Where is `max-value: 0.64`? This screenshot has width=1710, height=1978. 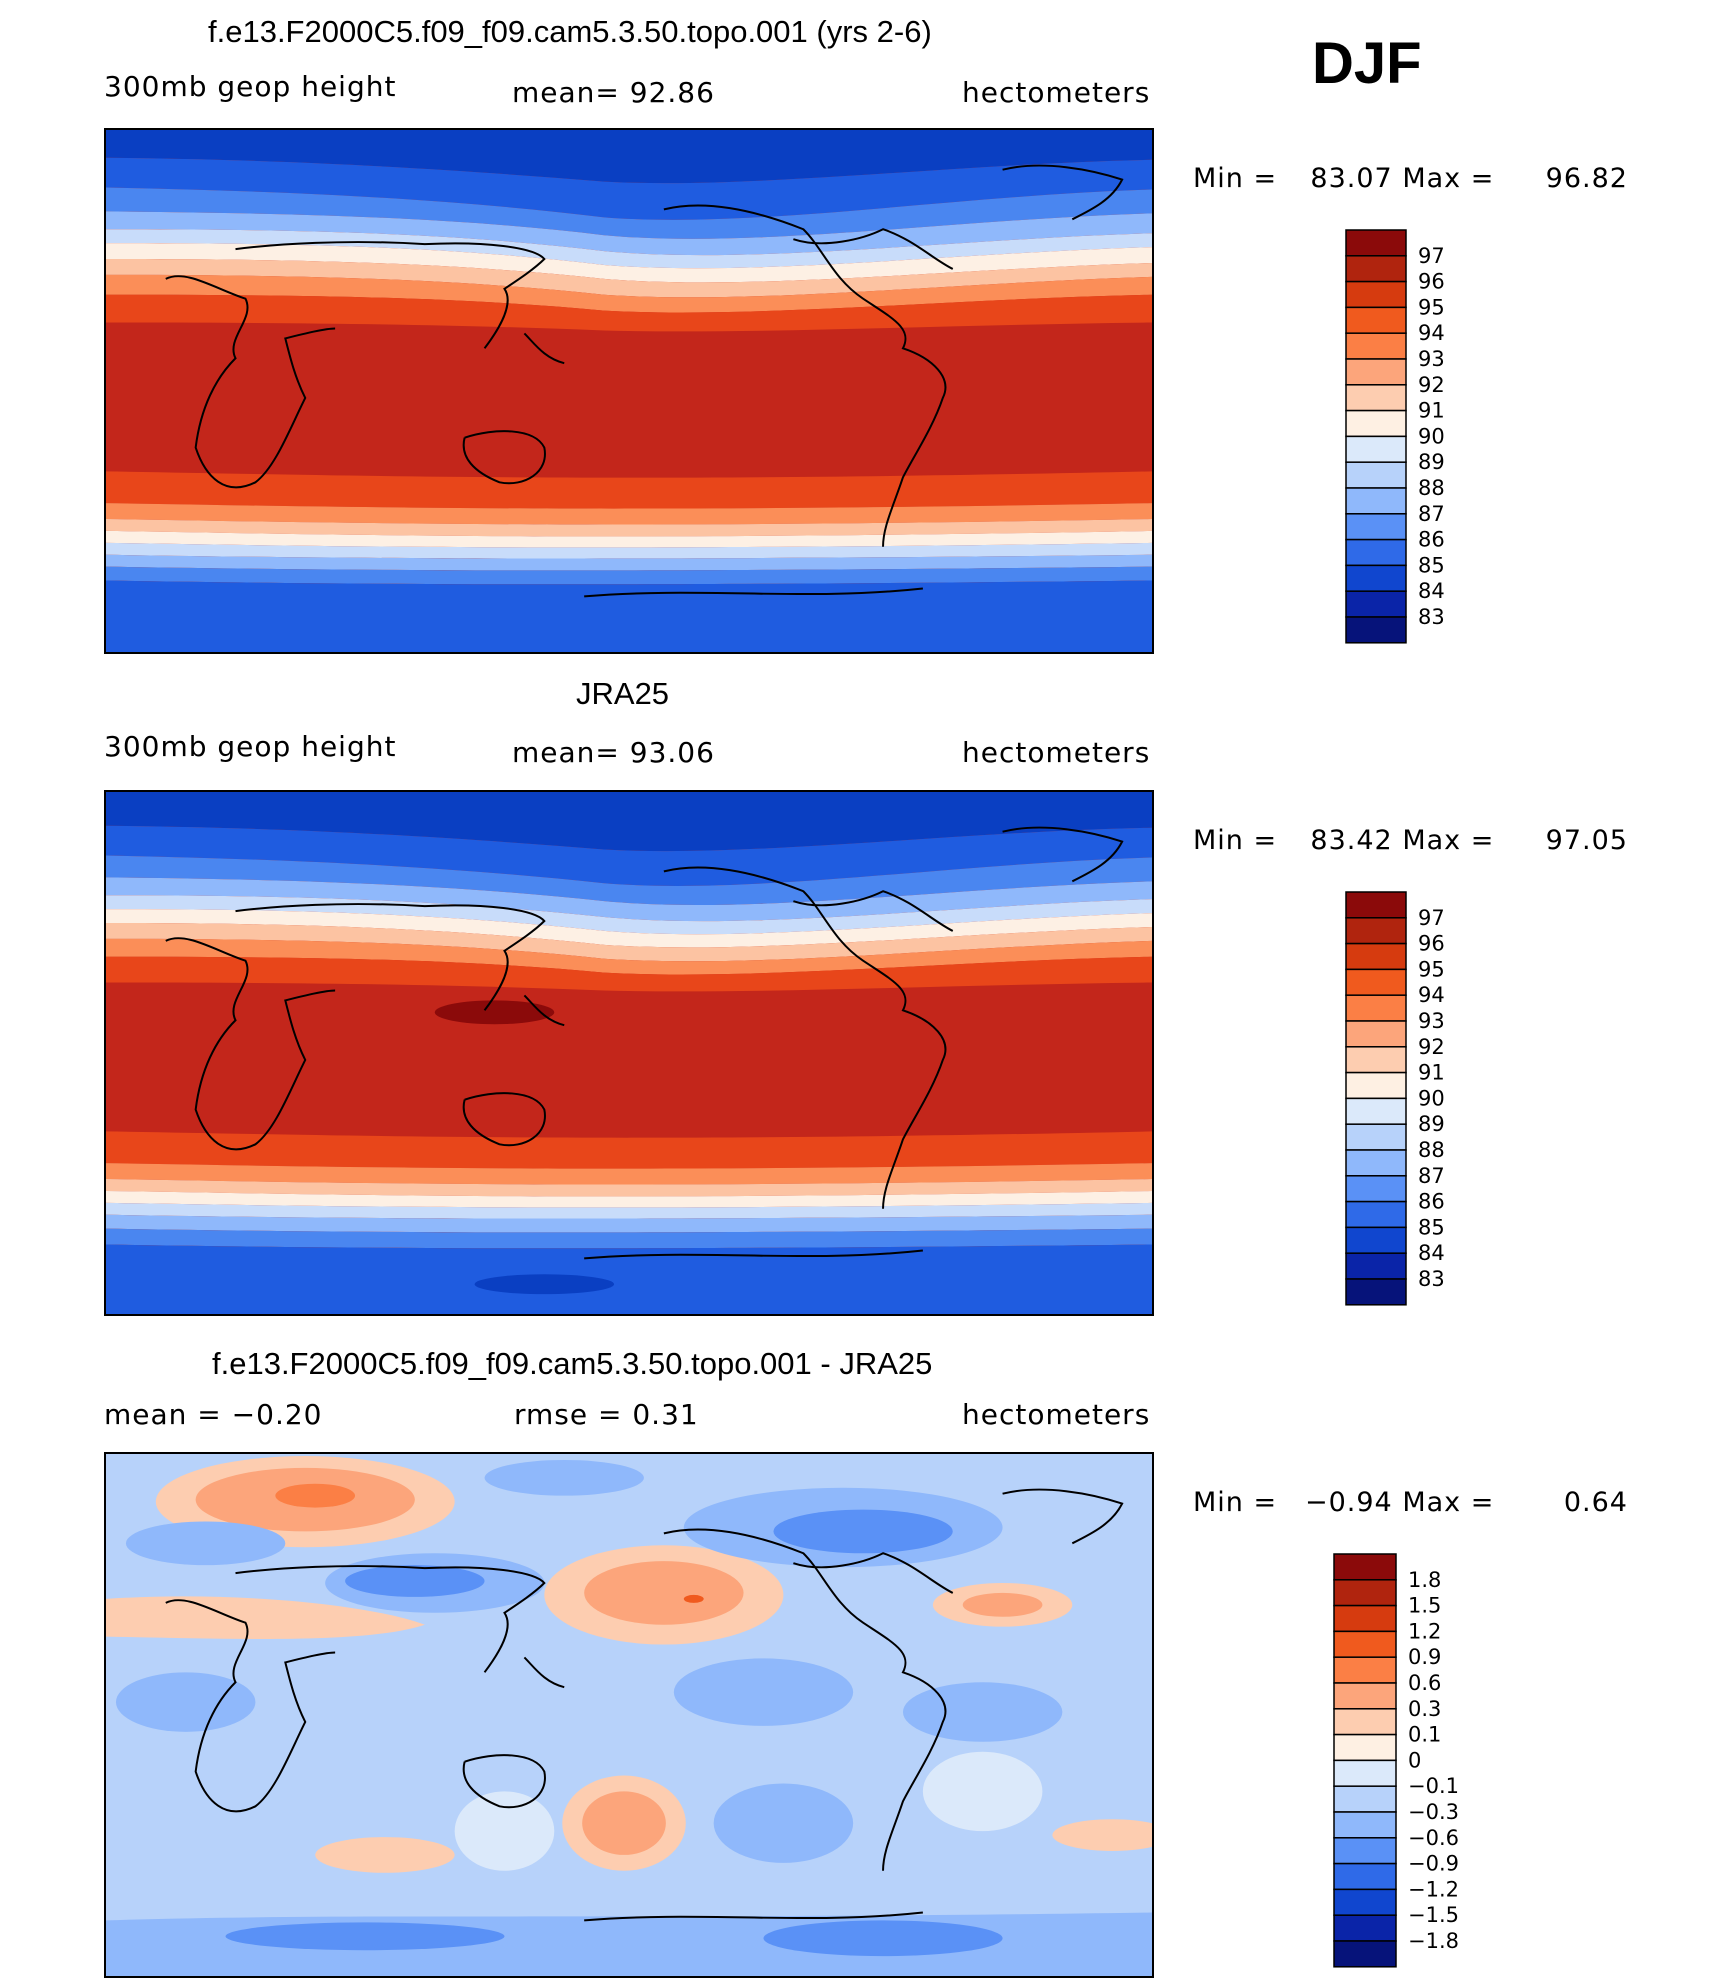 max-value: 0.64 is located at coordinates (1595, 1502).